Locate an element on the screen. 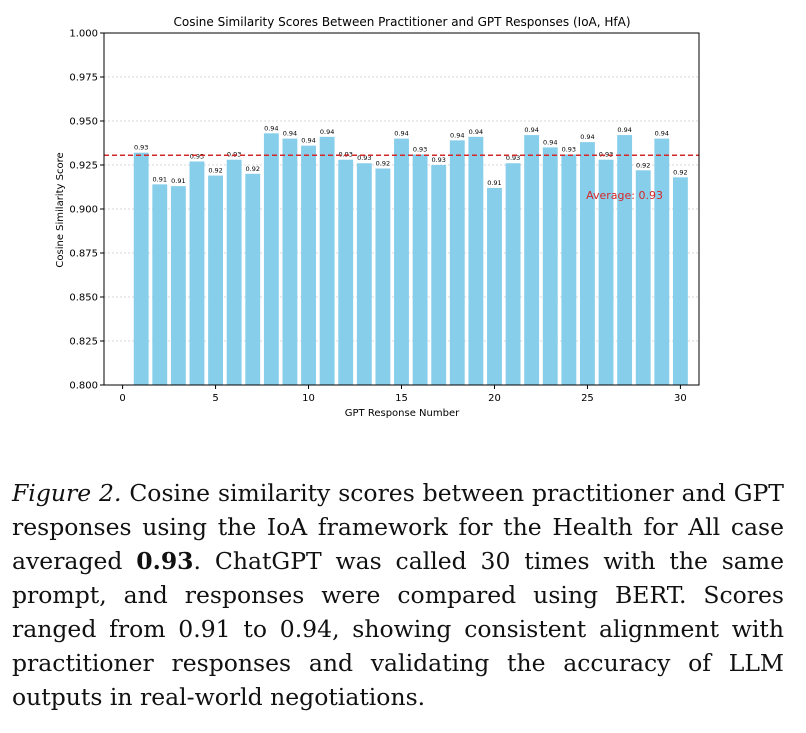 The image size is (806, 733). caption-label: Figure 2. is located at coordinates (67, 493).